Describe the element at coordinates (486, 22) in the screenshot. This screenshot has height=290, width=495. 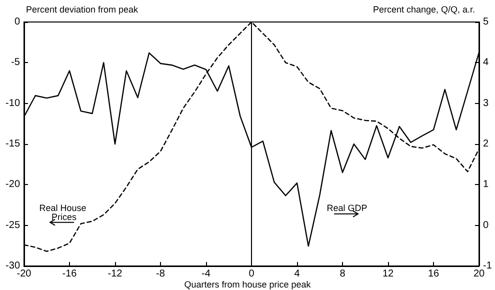
I see `y2-tick-label: 5` at that location.